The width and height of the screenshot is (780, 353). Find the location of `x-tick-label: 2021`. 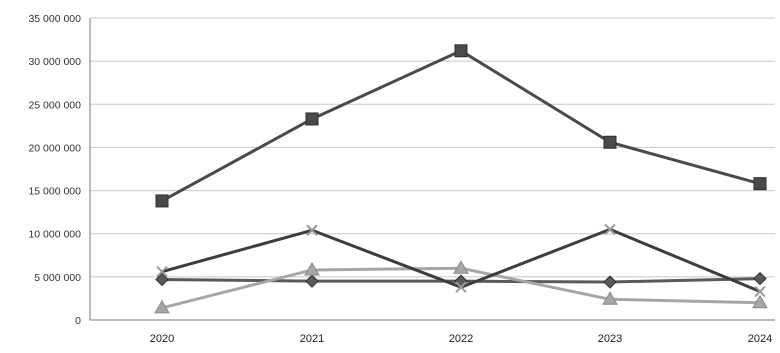

x-tick-label: 2021 is located at coordinates (312, 339).